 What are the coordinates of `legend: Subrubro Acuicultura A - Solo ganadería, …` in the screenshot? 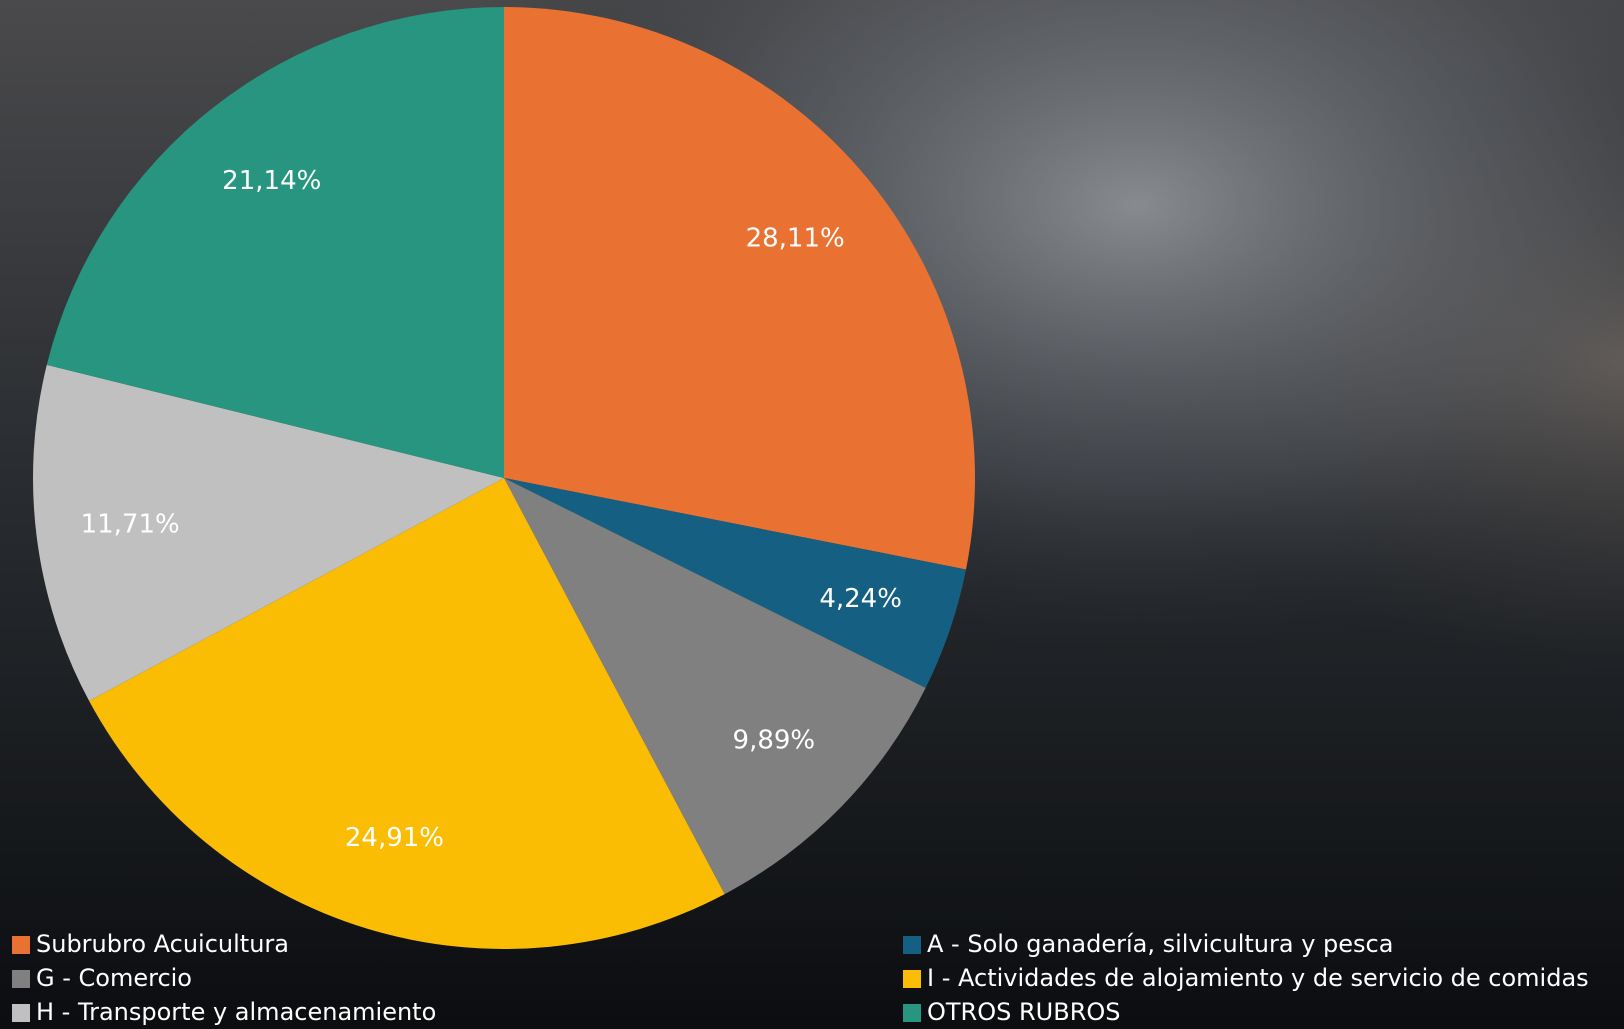 It's located at (800, 978).